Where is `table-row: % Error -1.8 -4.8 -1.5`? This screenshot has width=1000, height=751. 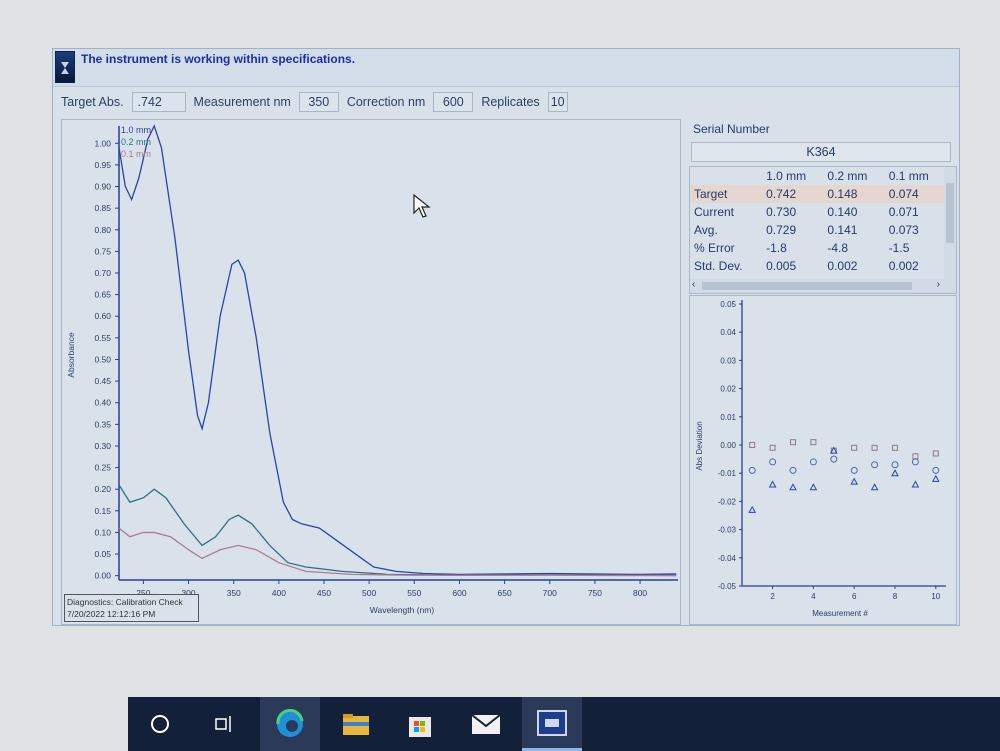 table-row: % Error -1.8 -4.8 -1.5 is located at coordinates (818, 248).